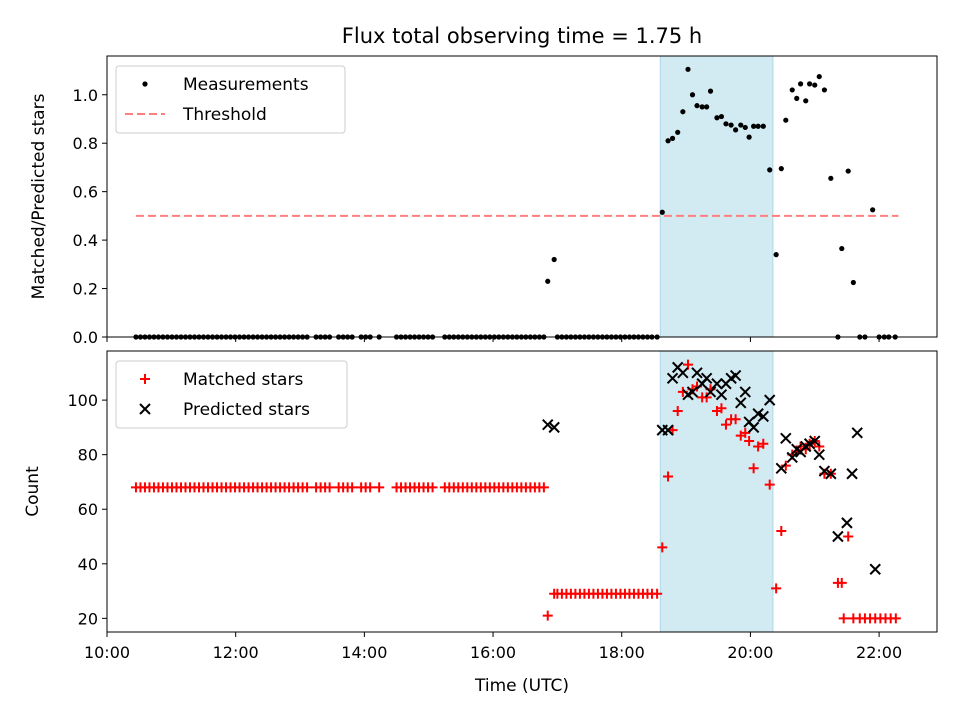 The height and width of the screenshot is (720, 960). What do you see at coordinates (243, 380) in the screenshot?
I see `legend-label: Matched stars` at bounding box center [243, 380].